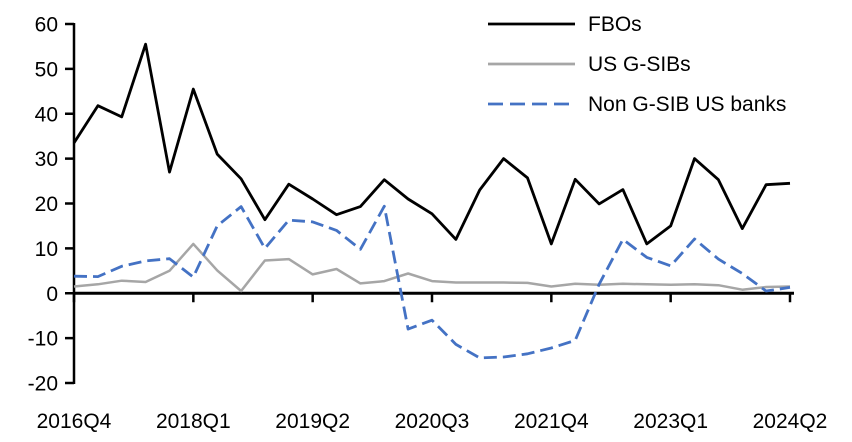 Image resolution: width=852 pixels, height=442 pixels. Describe the element at coordinates (43, 384) in the screenshot. I see `y-tick-label: -20` at that location.